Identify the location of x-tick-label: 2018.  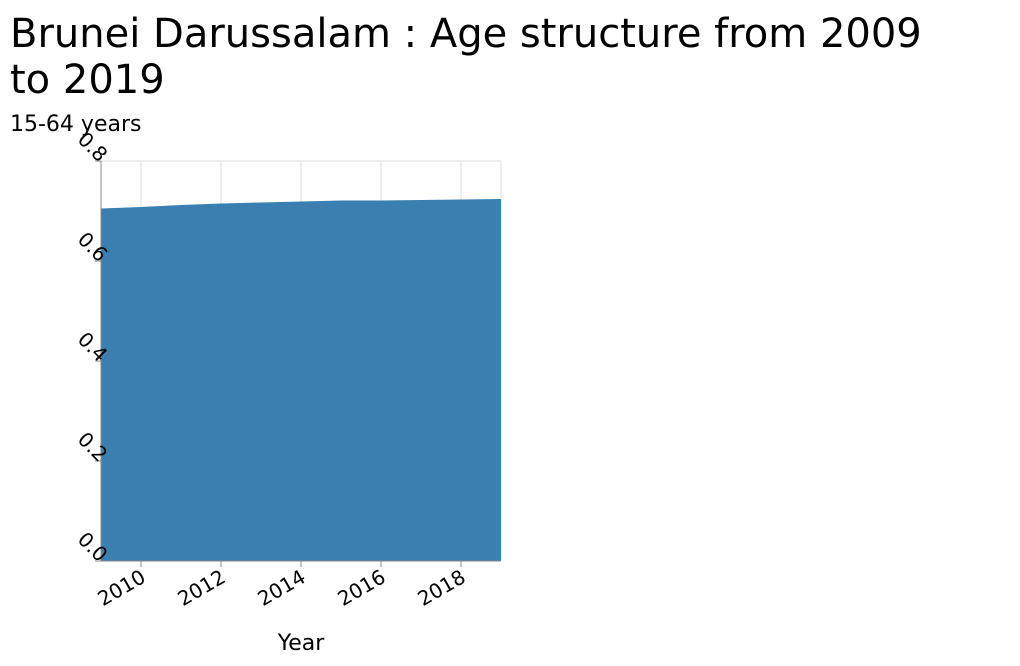
(441, 588).